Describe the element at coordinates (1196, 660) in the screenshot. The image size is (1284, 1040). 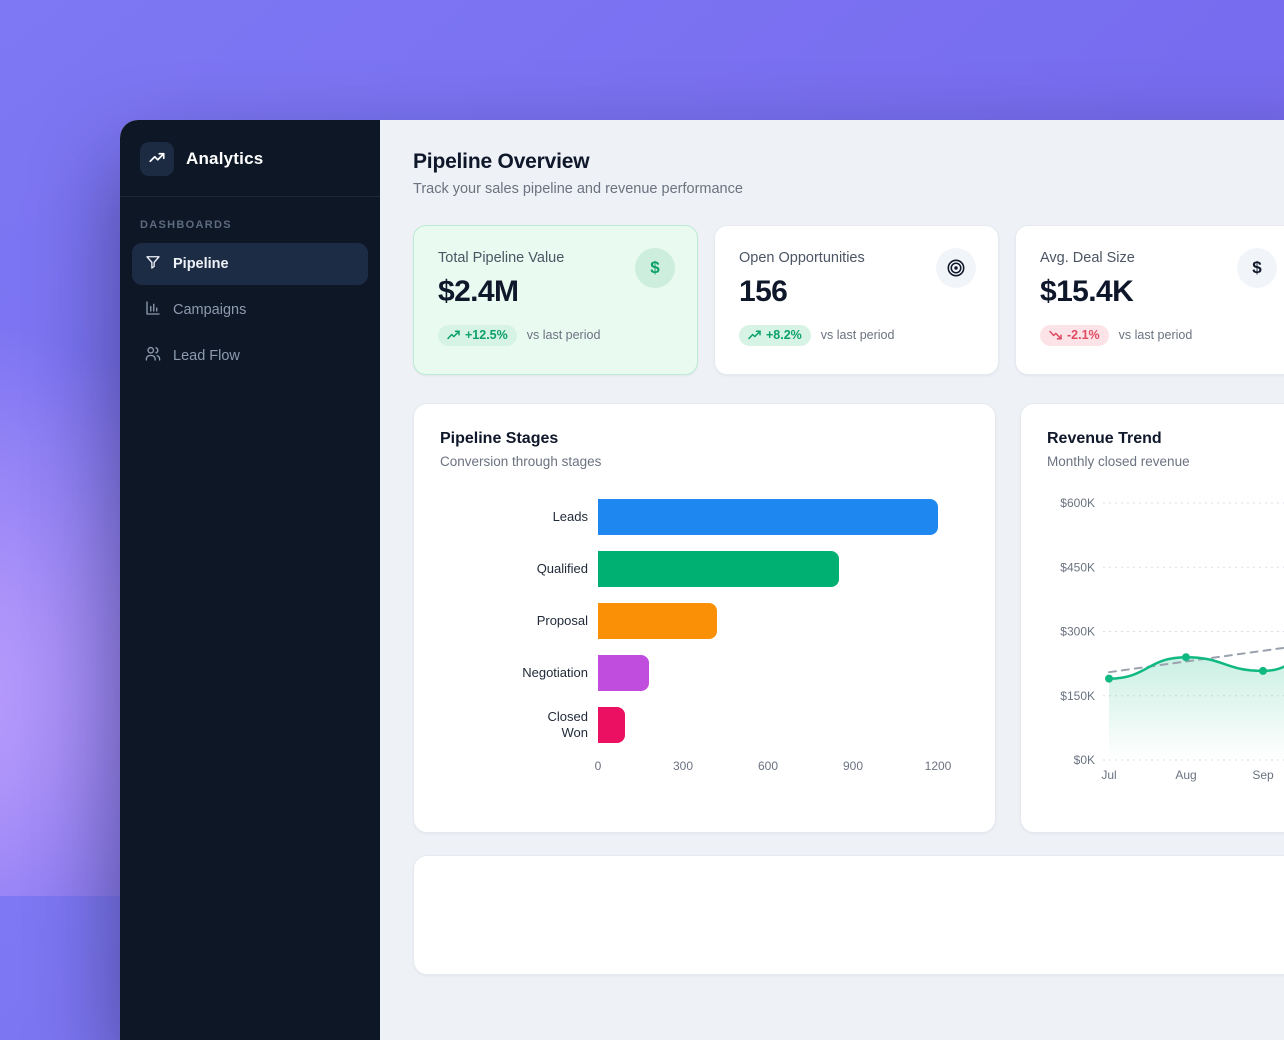
I see `trend-line` at that location.